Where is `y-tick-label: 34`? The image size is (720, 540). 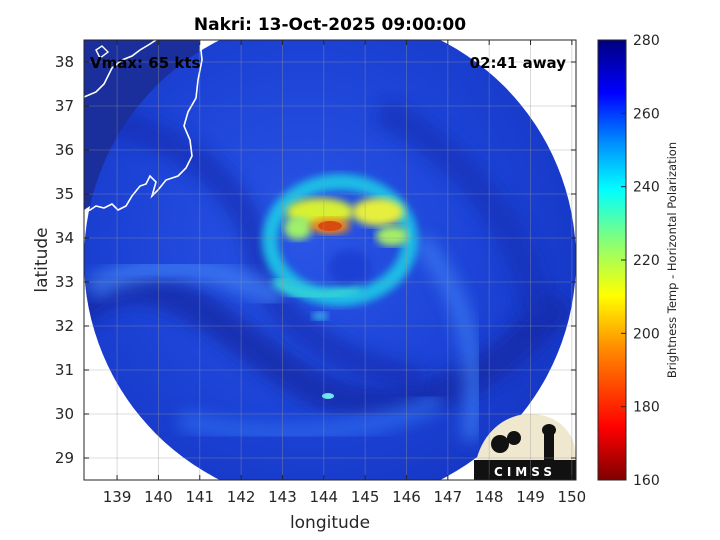
y-tick-label: 34 is located at coordinates (64, 238).